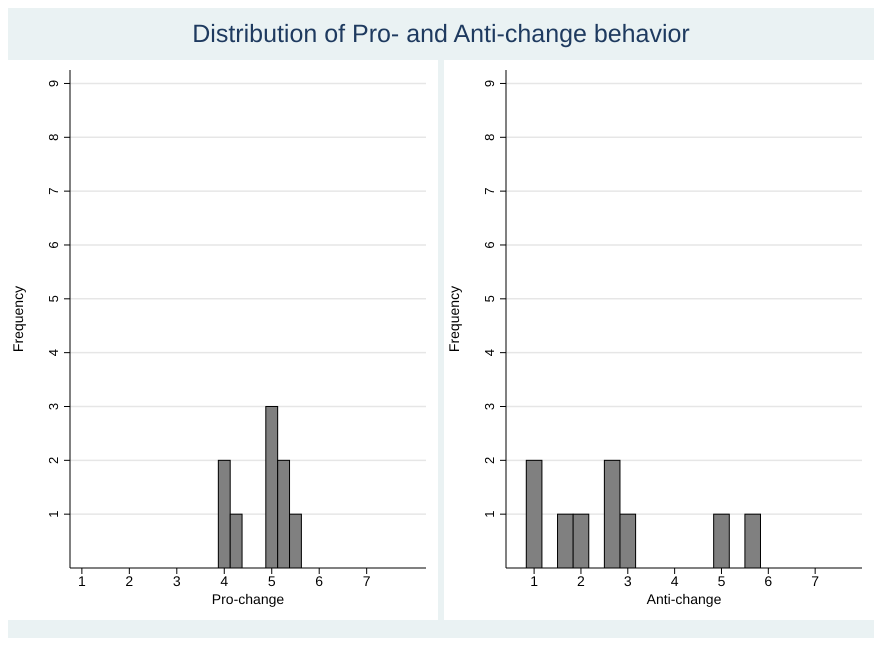 The width and height of the screenshot is (882, 648). Describe the element at coordinates (684, 599) in the screenshot. I see `x-axis-title: Anti-change` at that location.